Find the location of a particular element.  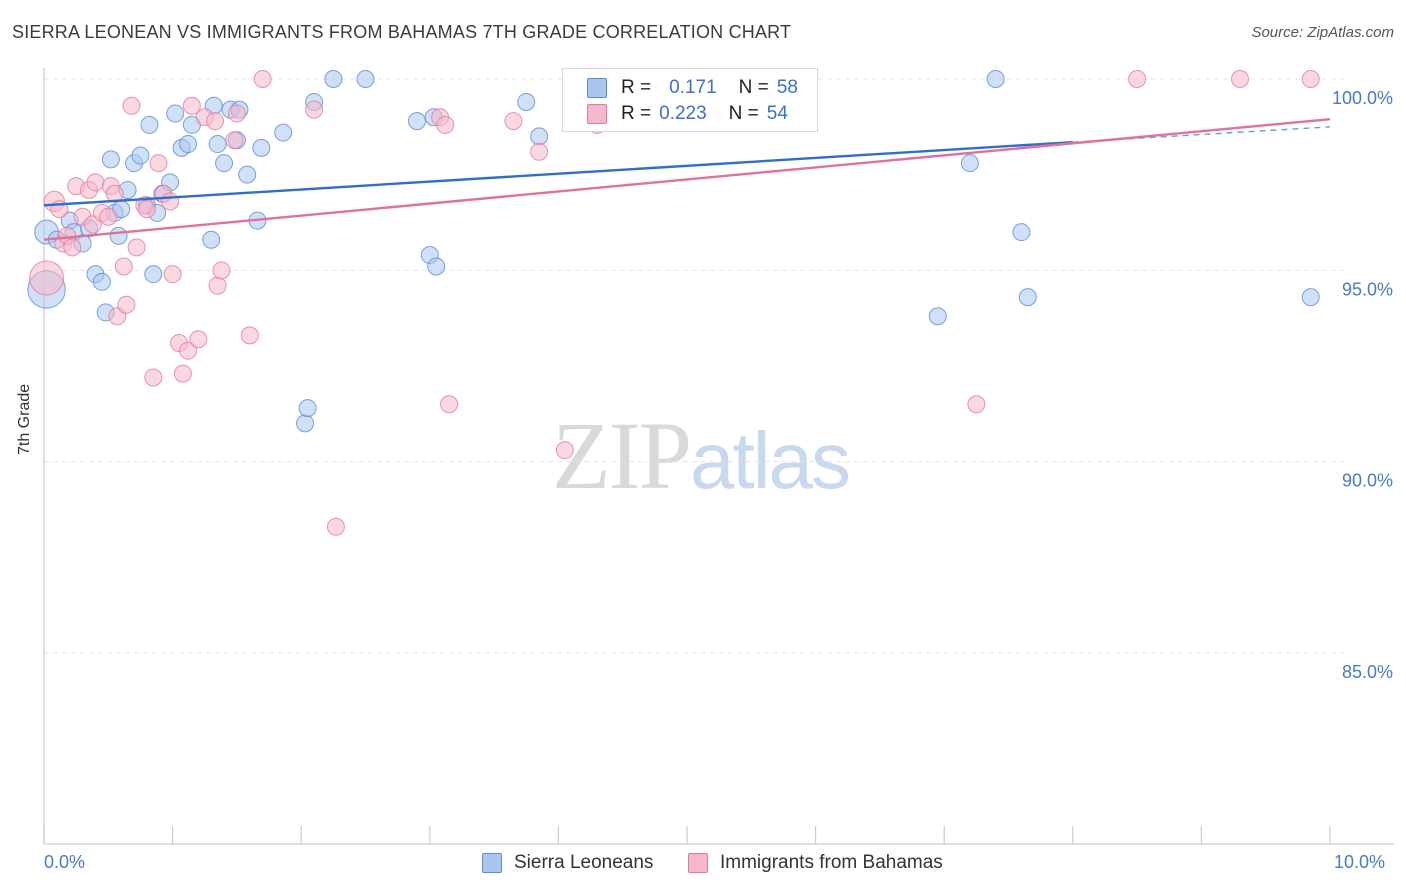

legend-n-value: 58 is located at coordinates (787, 87).